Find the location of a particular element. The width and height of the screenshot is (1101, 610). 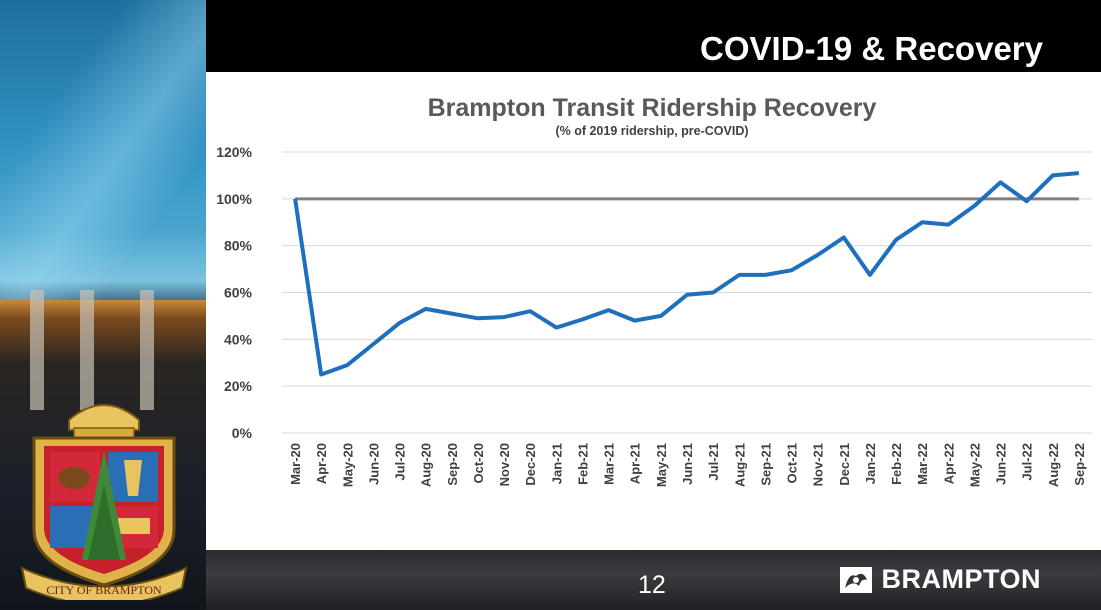

y-tick-label: 100% is located at coordinates (234, 199).